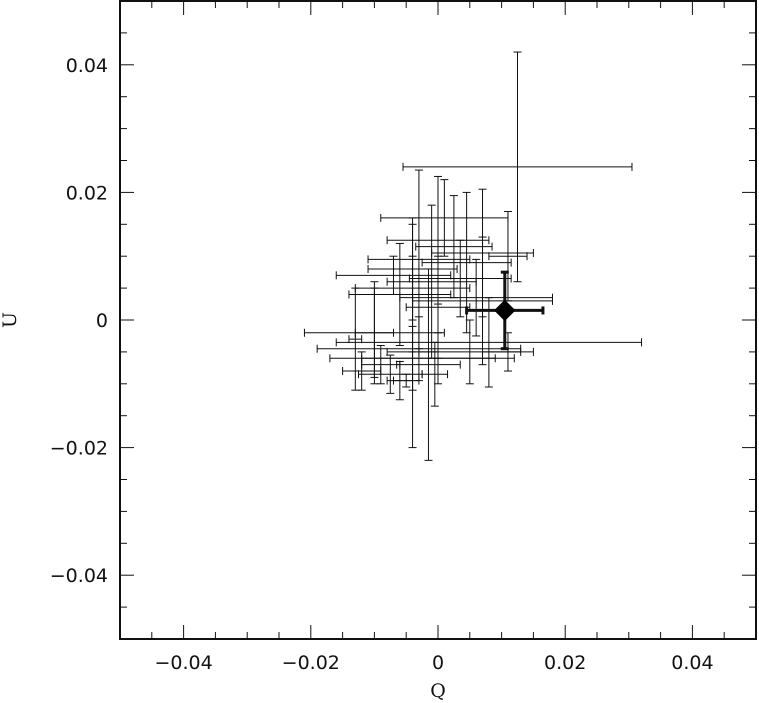  I want to click on y-tick-label: 0, so click(102, 321).